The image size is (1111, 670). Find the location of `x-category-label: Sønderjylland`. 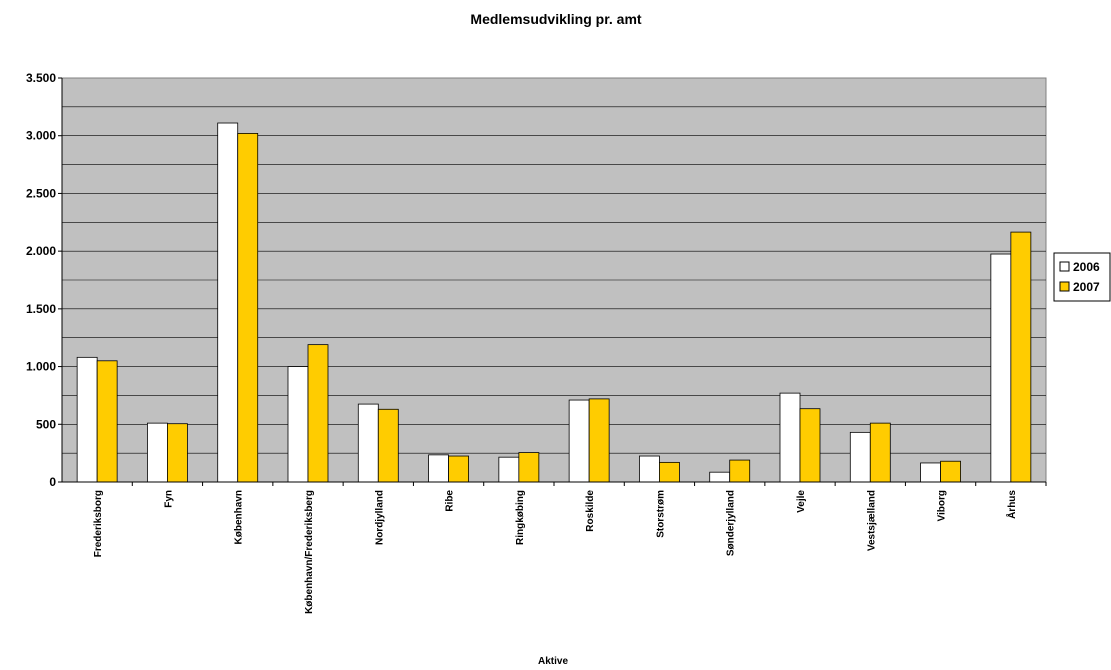

x-category-label: Sønderjylland is located at coordinates (731, 523).